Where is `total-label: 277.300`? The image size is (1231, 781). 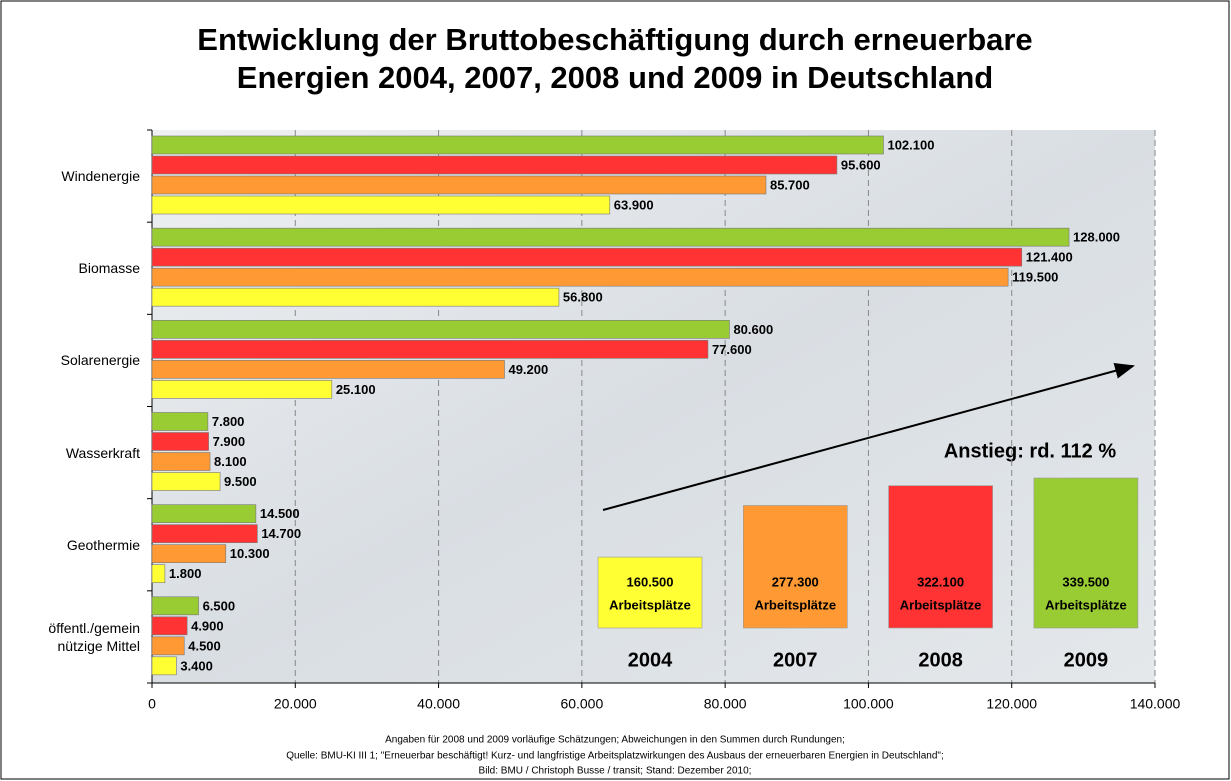 total-label: 277.300 is located at coordinates (795, 581).